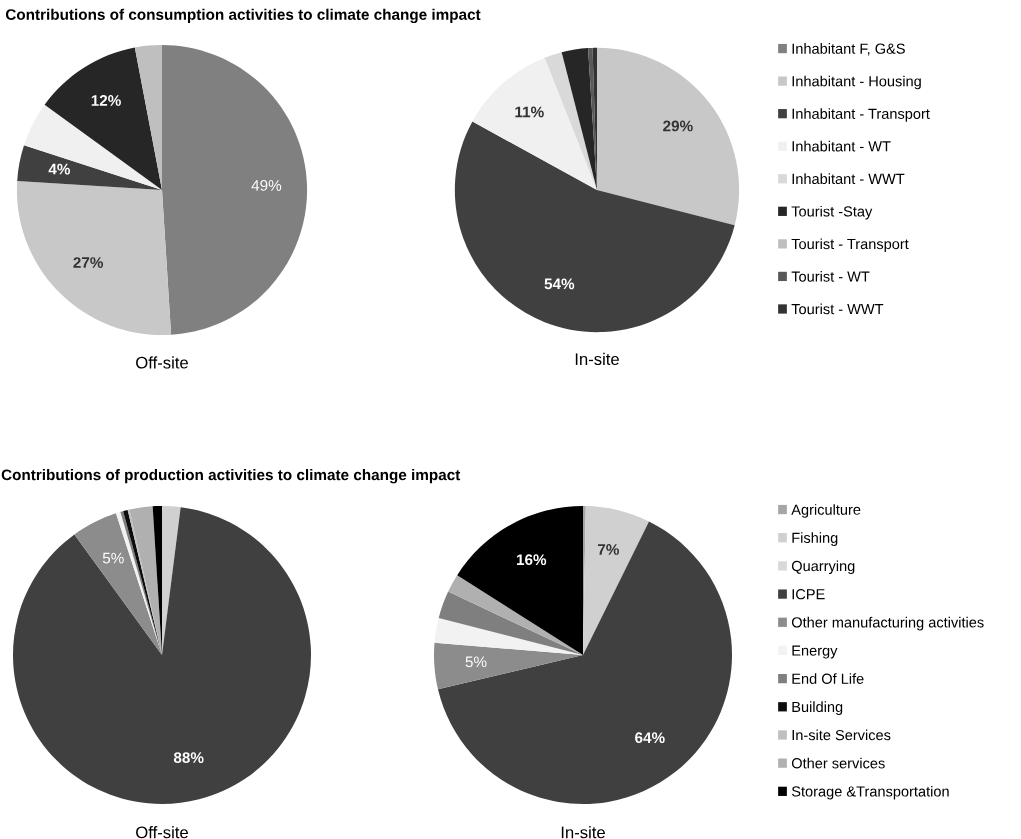 Image resolution: width=1021 pixels, height=839 pixels. Describe the element at coordinates (815, 539) in the screenshot. I see `legend-label: Fishing` at that location.